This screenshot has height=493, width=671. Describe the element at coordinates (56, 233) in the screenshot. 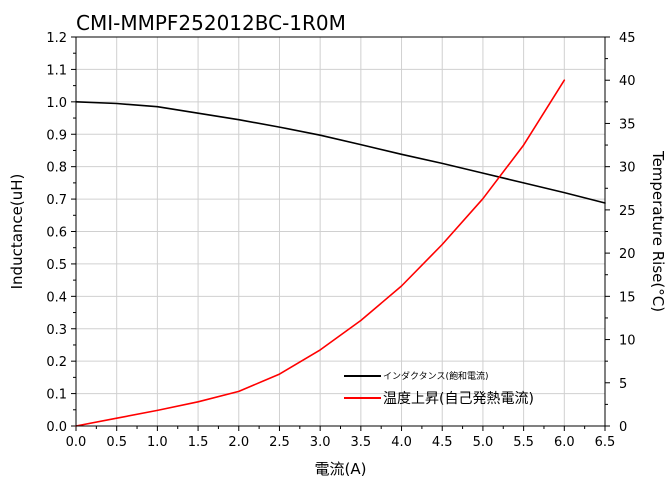

I see `y-tick-label: 0.6` at that location.